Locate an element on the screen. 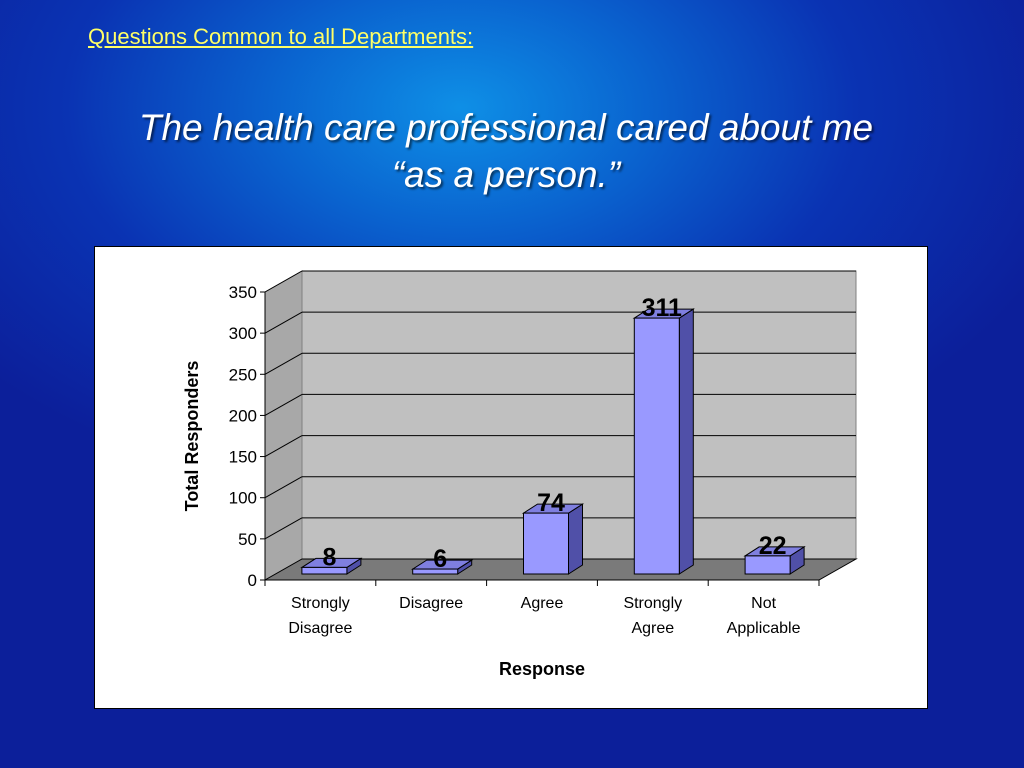 The image size is (1024, 768). y-tick-label: 200 is located at coordinates (243, 415).